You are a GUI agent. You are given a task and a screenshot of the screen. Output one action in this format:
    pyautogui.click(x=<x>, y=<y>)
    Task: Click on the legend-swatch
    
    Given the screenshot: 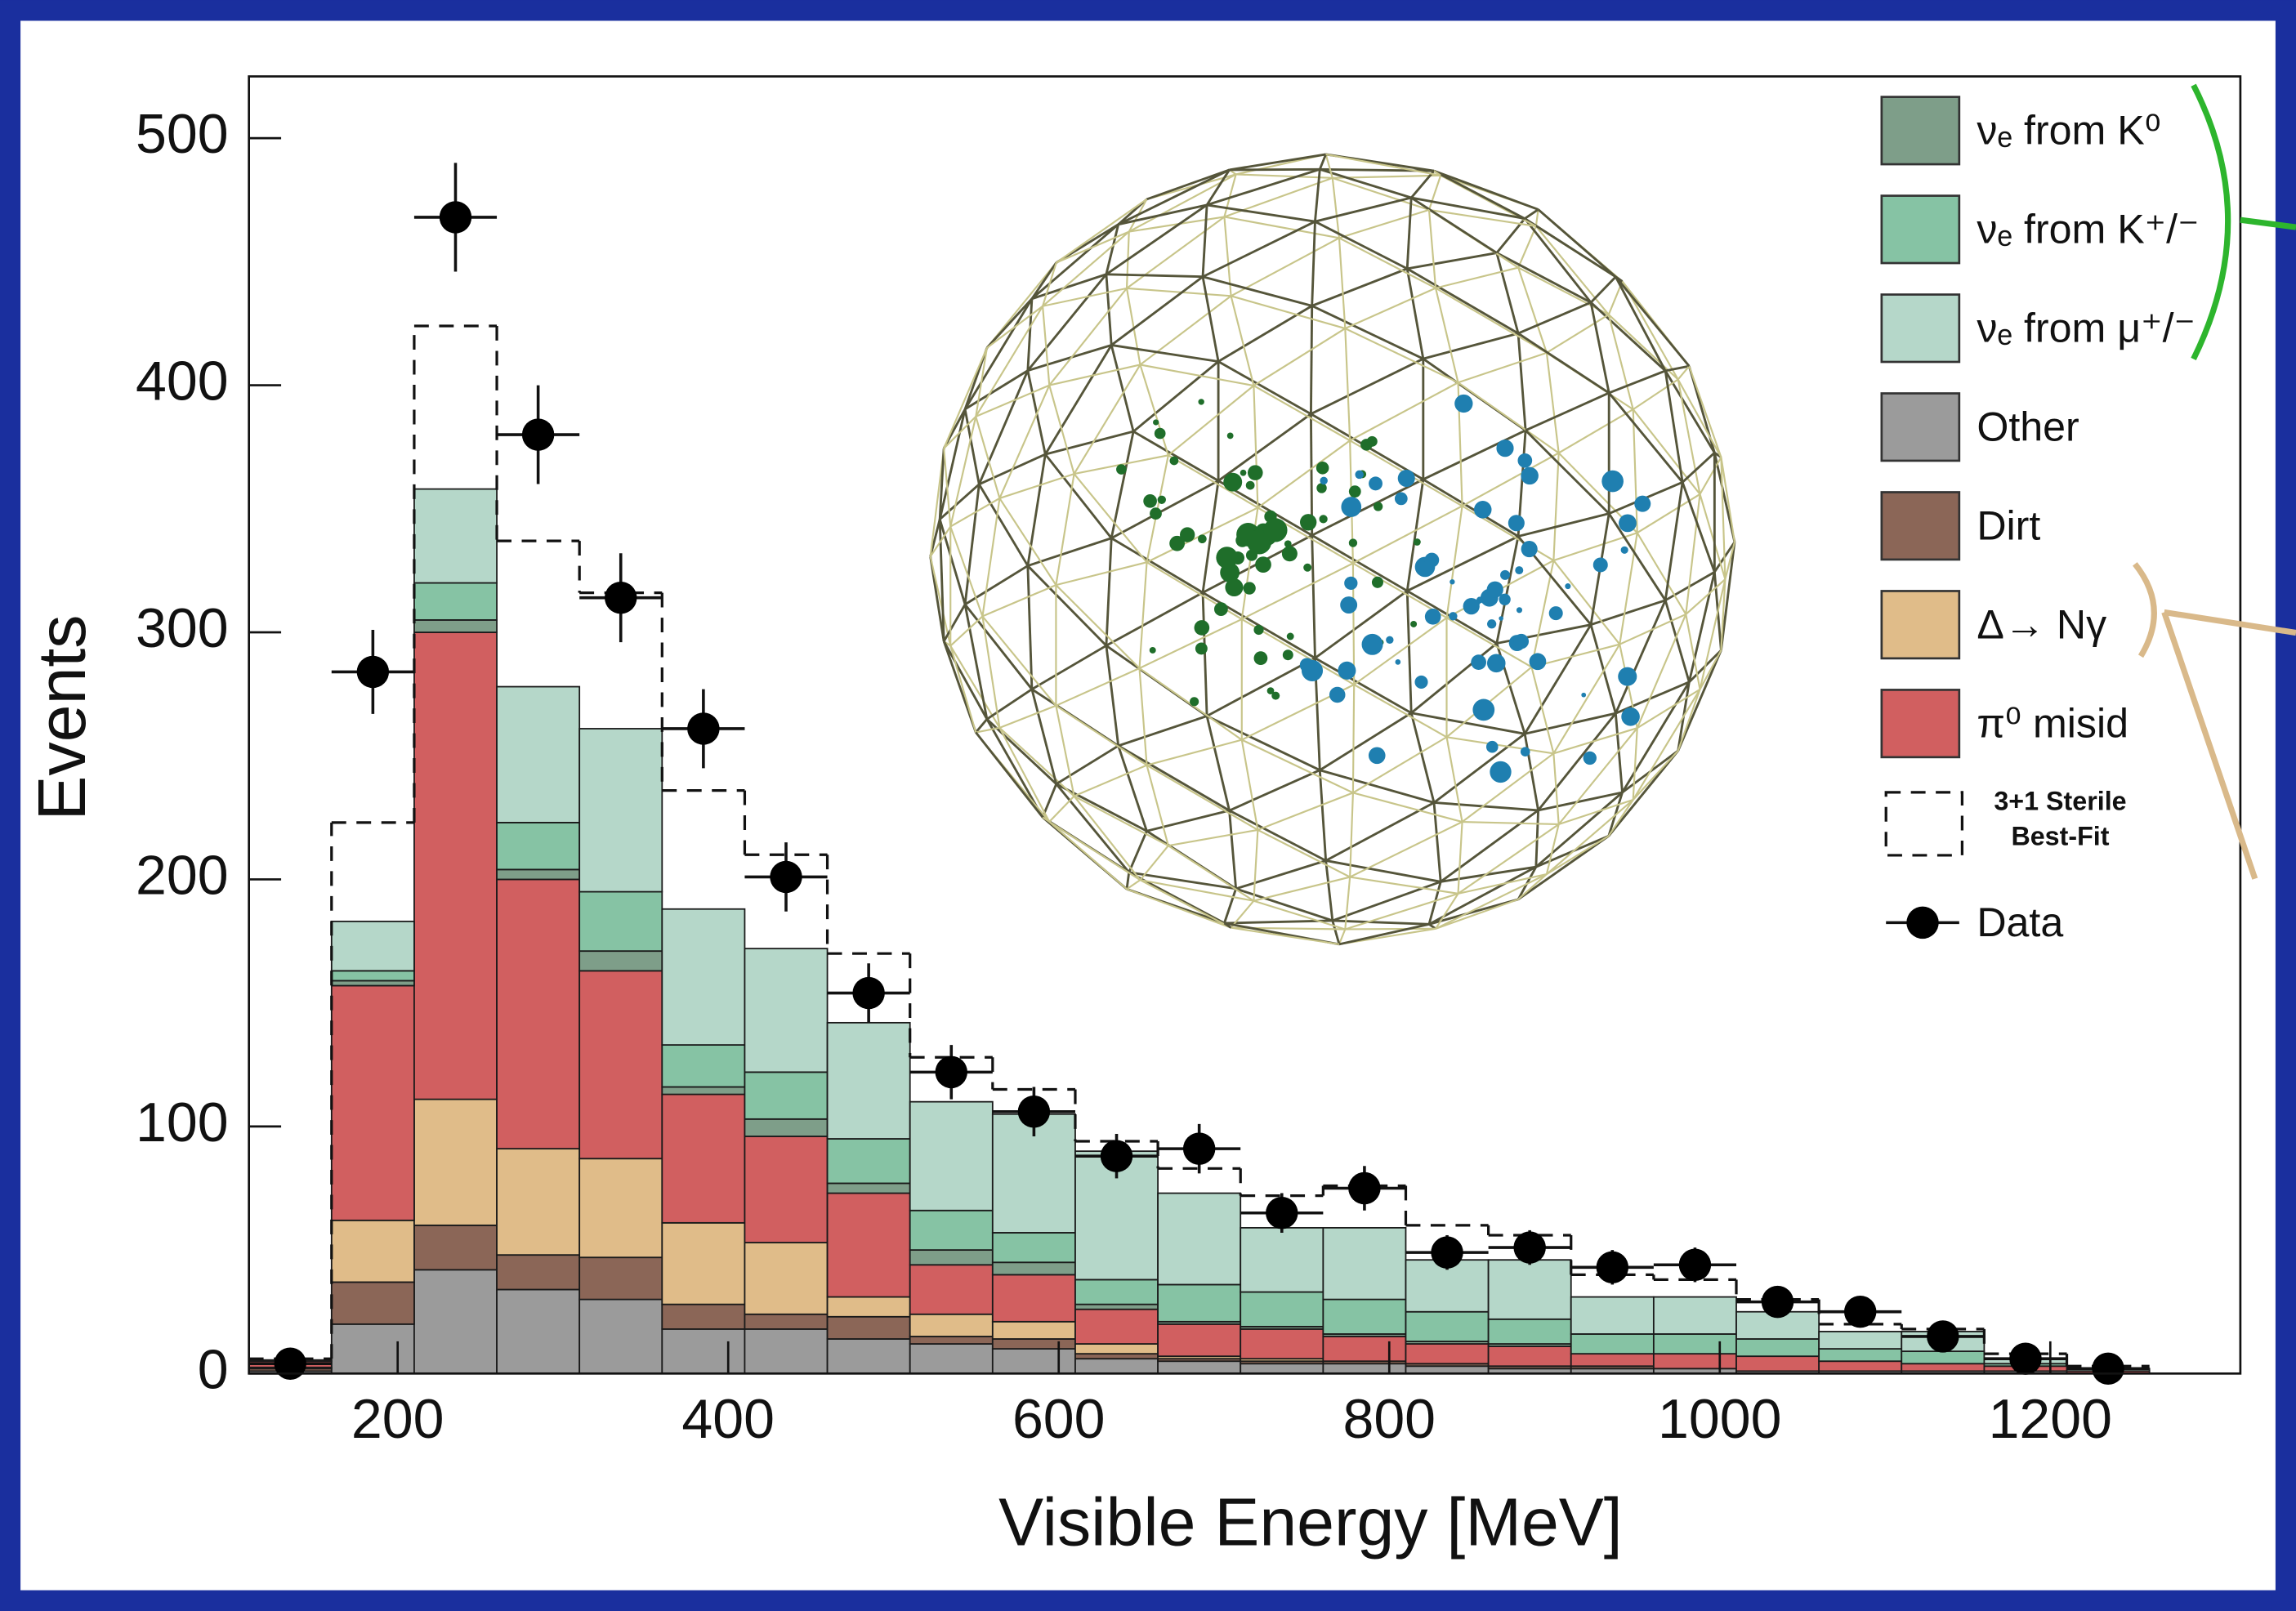 What is the action you would take?
    pyautogui.click(x=1920, y=427)
    